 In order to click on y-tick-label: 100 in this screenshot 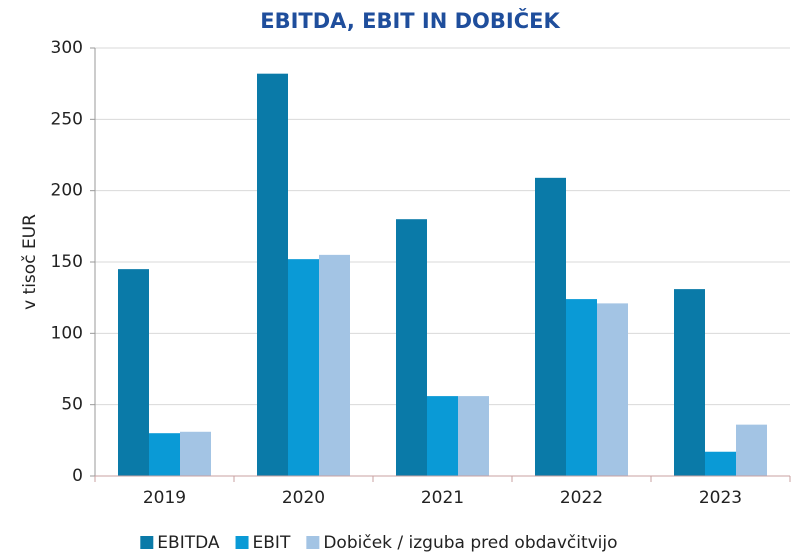, I will do `click(67, 333)`.